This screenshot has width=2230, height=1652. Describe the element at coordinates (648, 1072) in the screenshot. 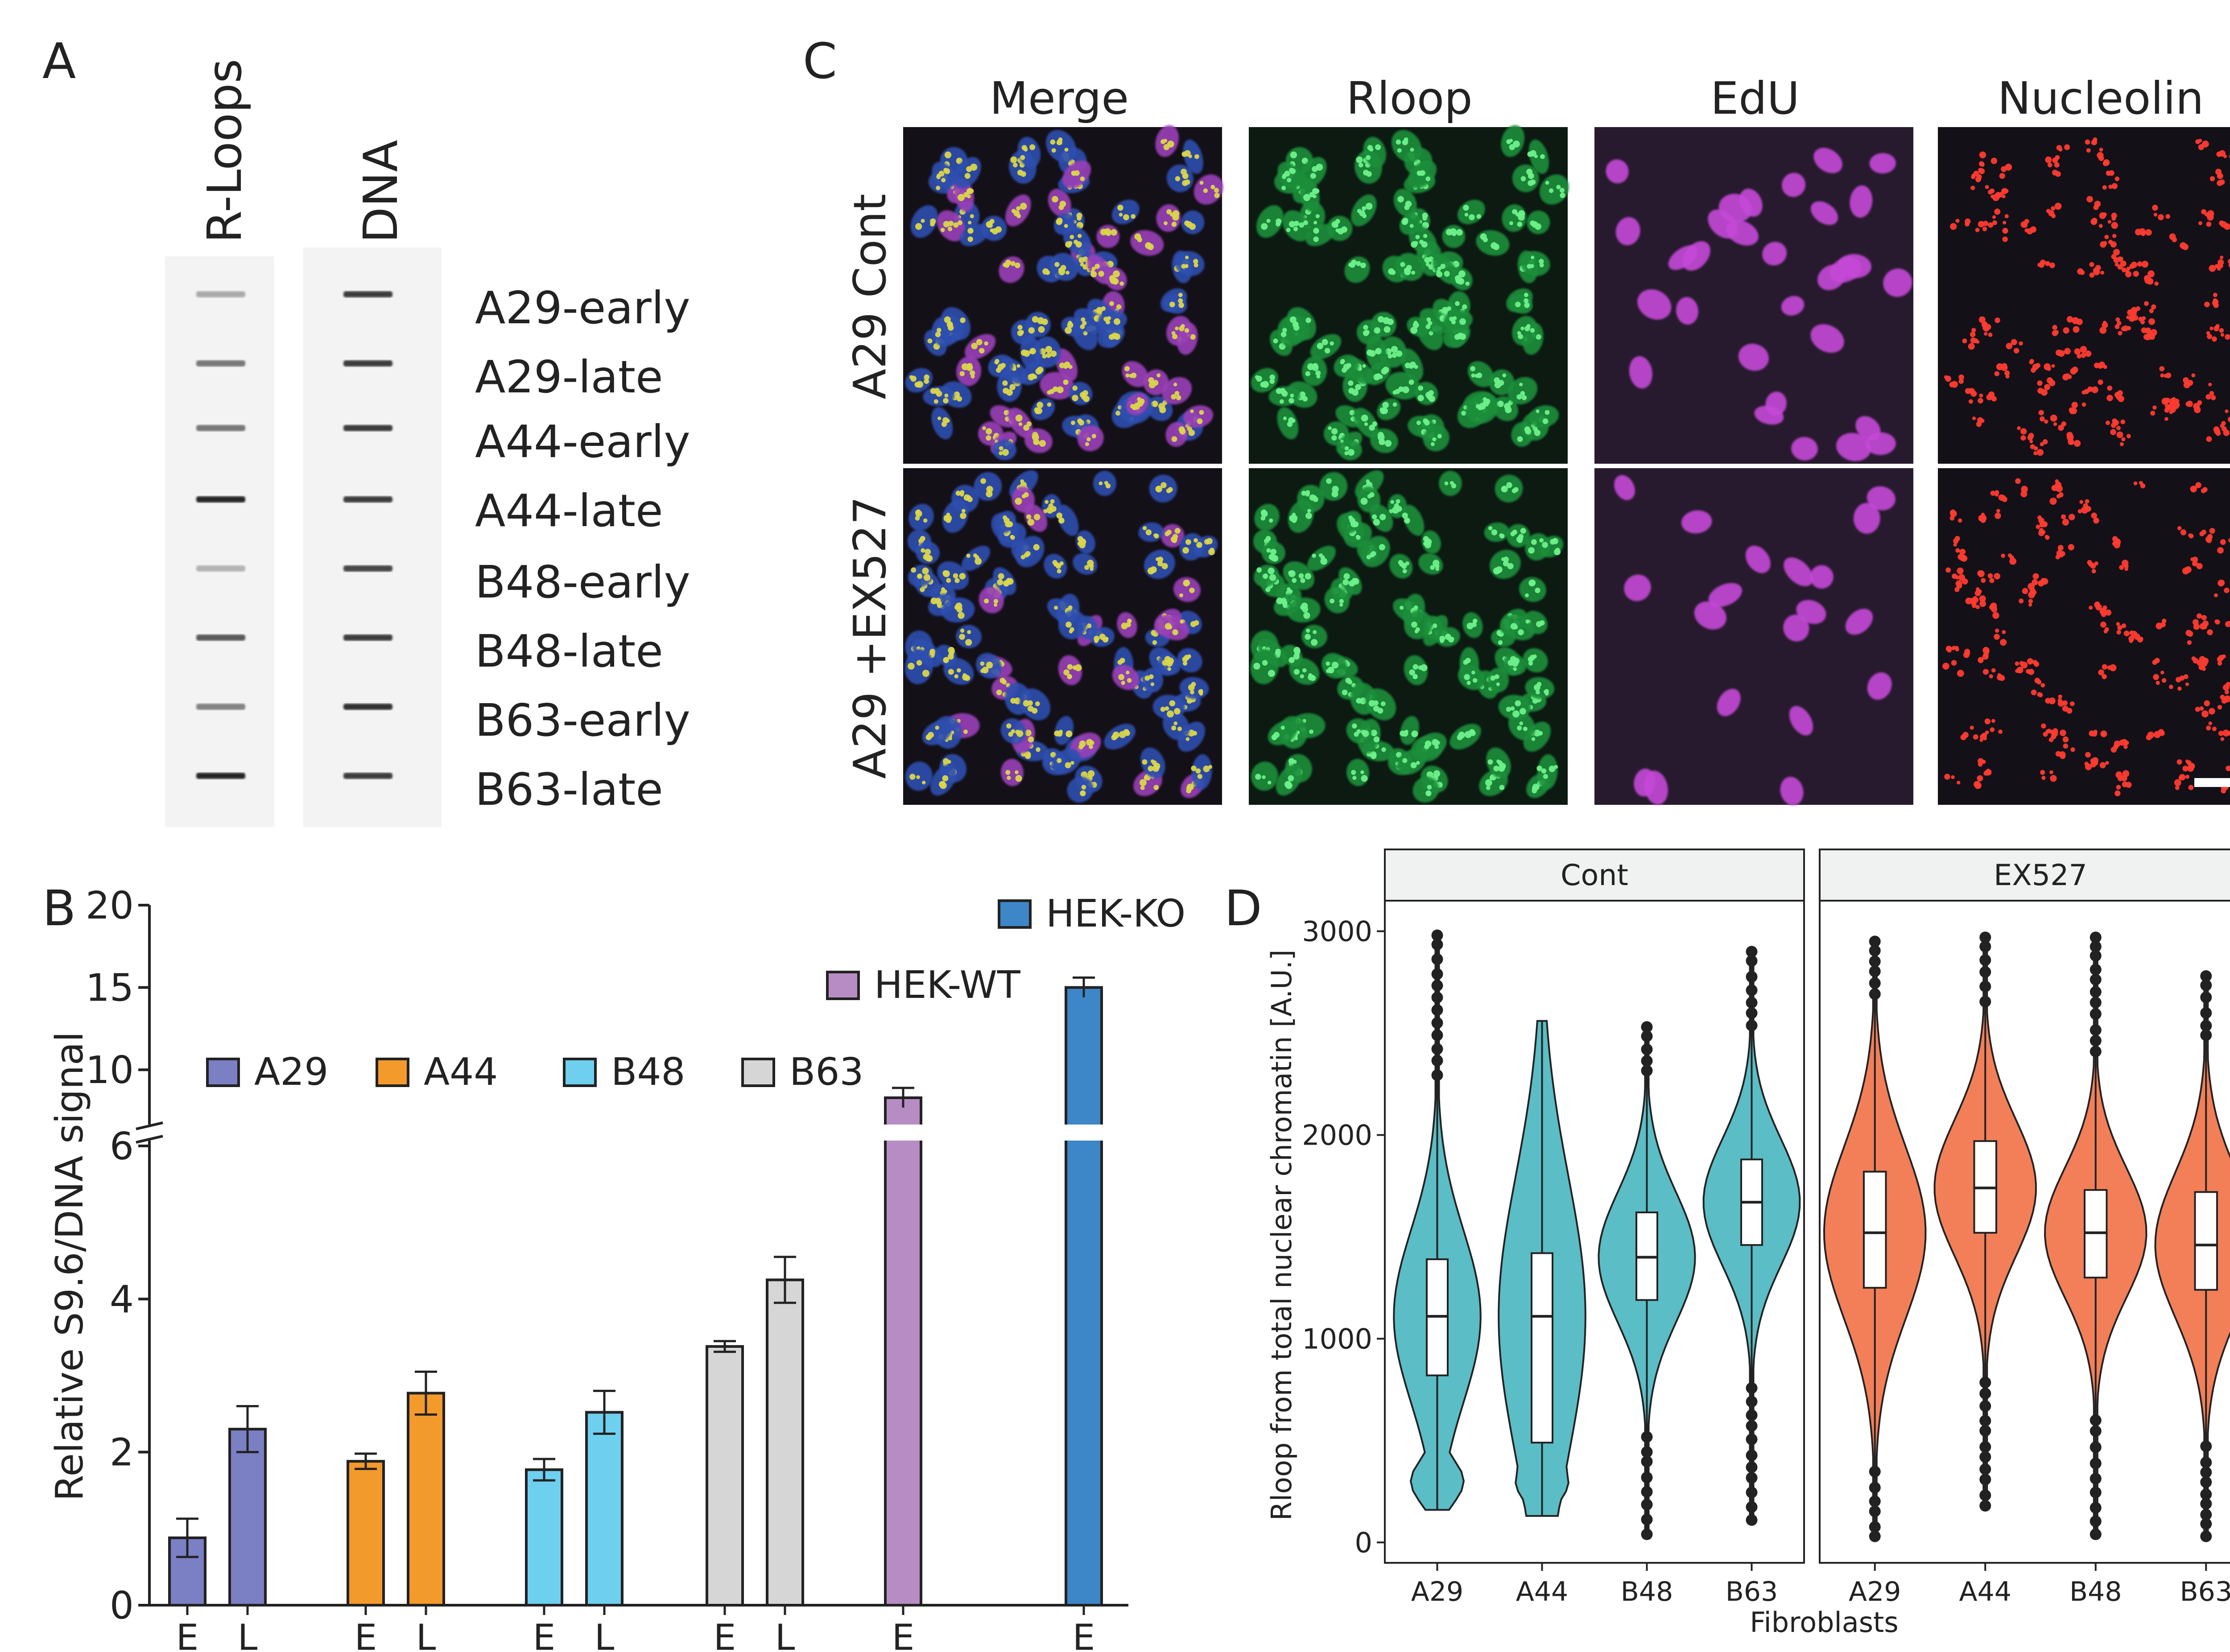

I see `legend-label: B48` at that location.